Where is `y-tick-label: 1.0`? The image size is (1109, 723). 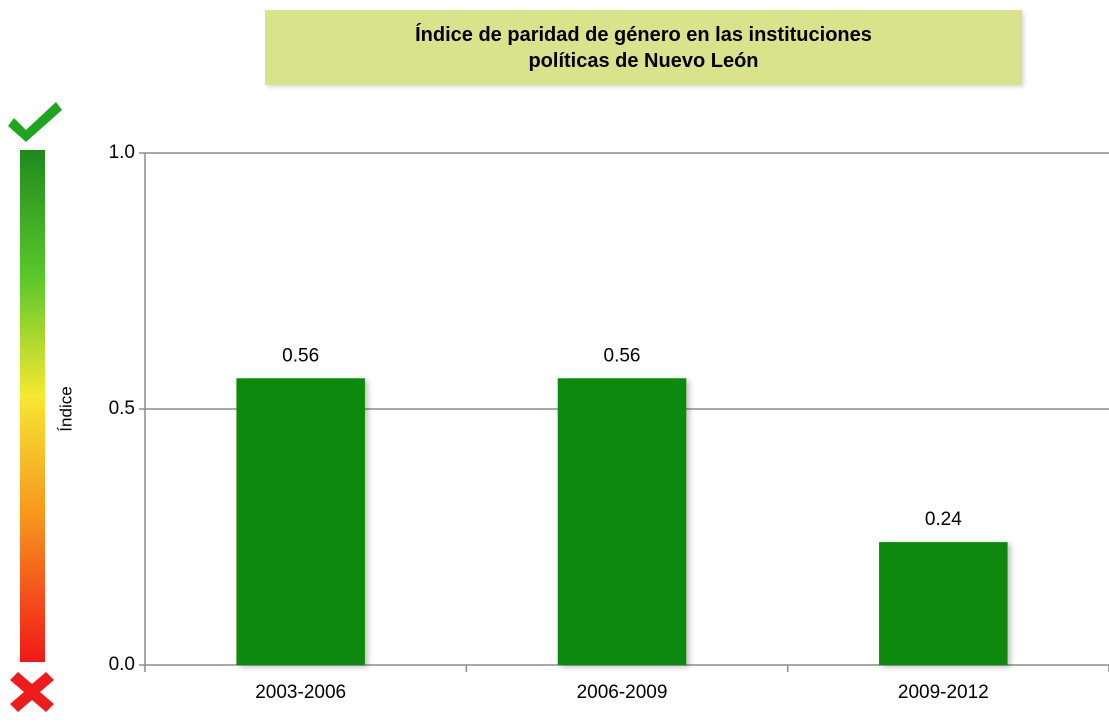
y-tick-label: 1.0 is located at coordinates (122, 152).